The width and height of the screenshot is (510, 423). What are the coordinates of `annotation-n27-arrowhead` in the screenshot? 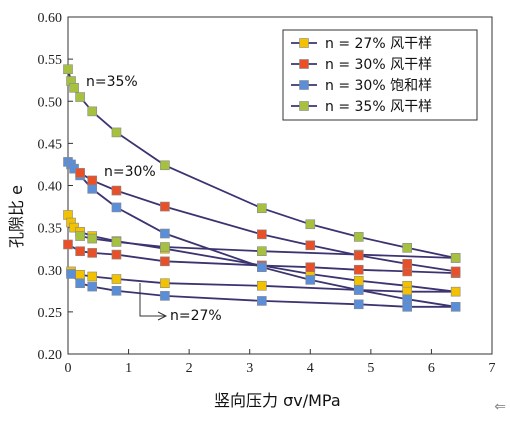 It's located at (162, 316).